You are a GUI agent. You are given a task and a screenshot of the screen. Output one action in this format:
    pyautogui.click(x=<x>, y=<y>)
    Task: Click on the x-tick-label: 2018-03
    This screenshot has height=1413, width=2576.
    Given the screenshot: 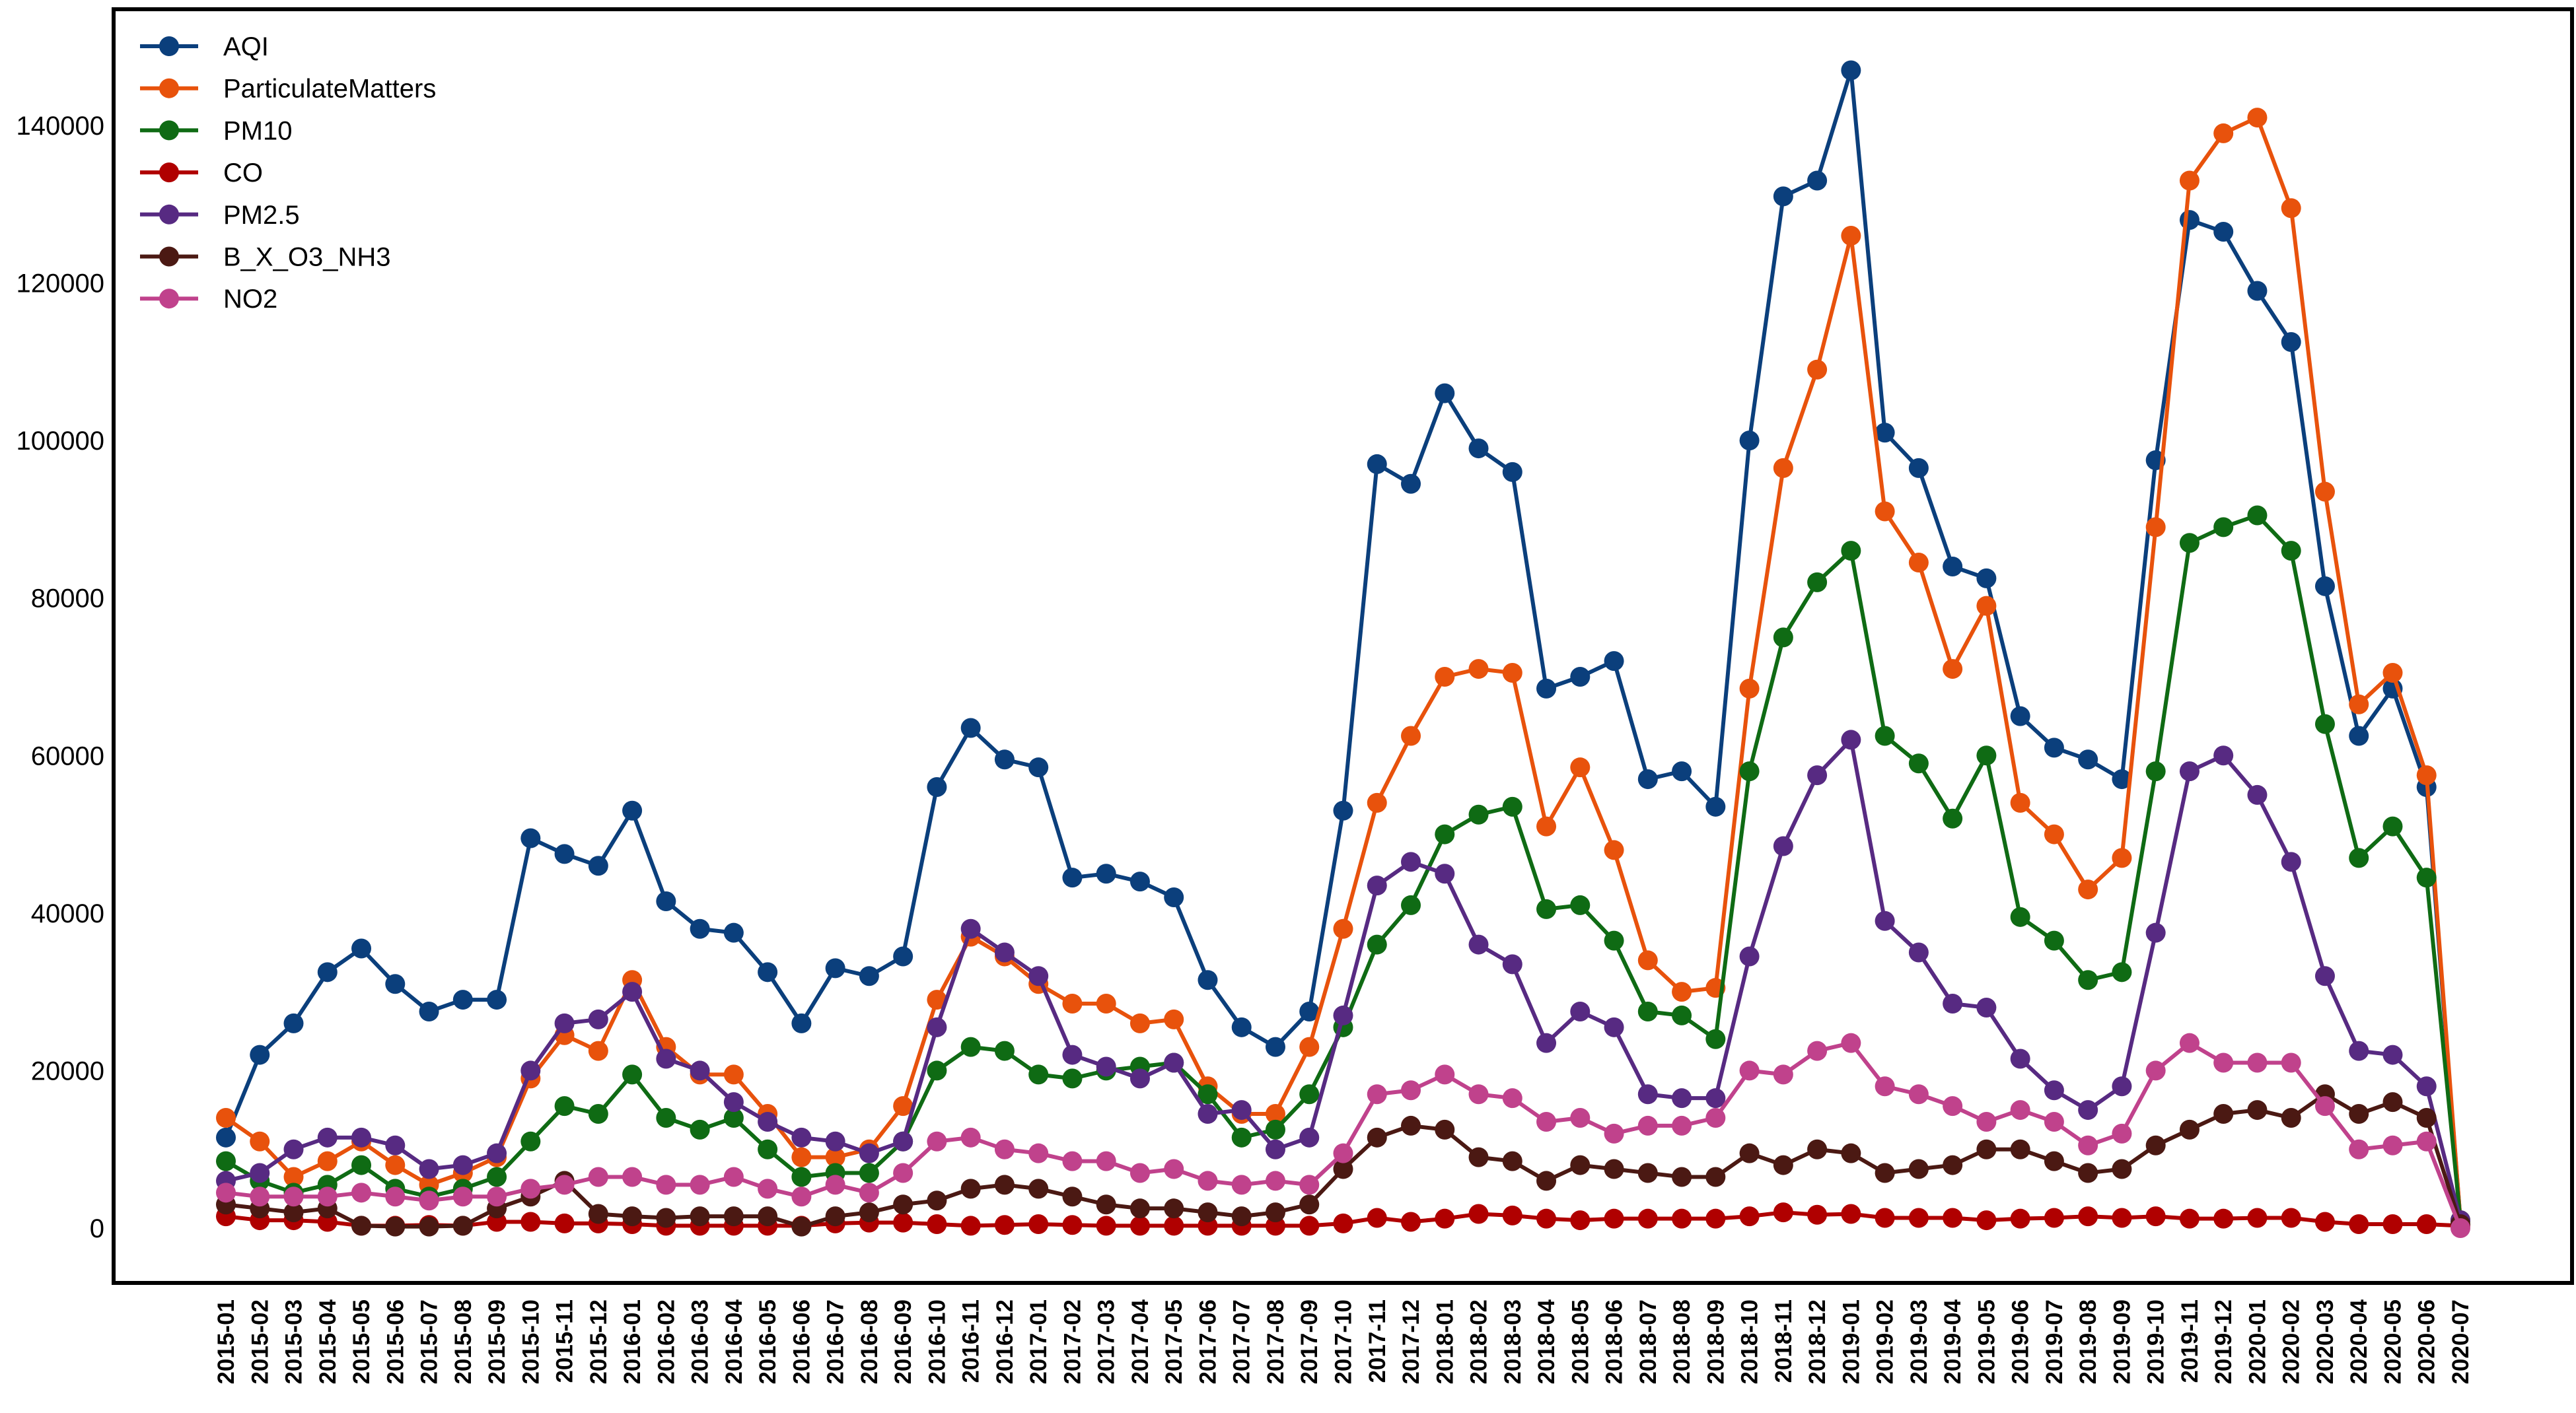 What is the action you would take?
    pyautogui.click(x=1513, y=1341)
    